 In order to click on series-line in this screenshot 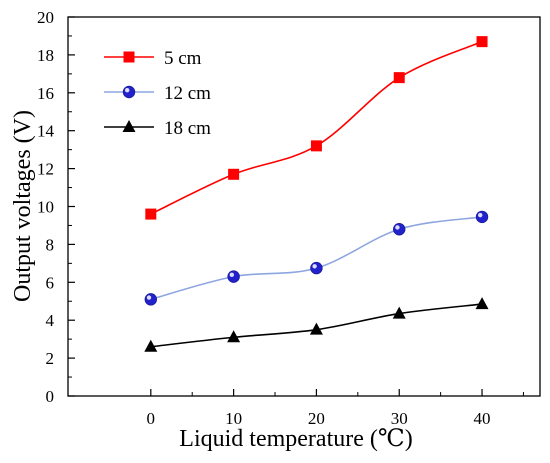, I will do `click(316, 258)`.